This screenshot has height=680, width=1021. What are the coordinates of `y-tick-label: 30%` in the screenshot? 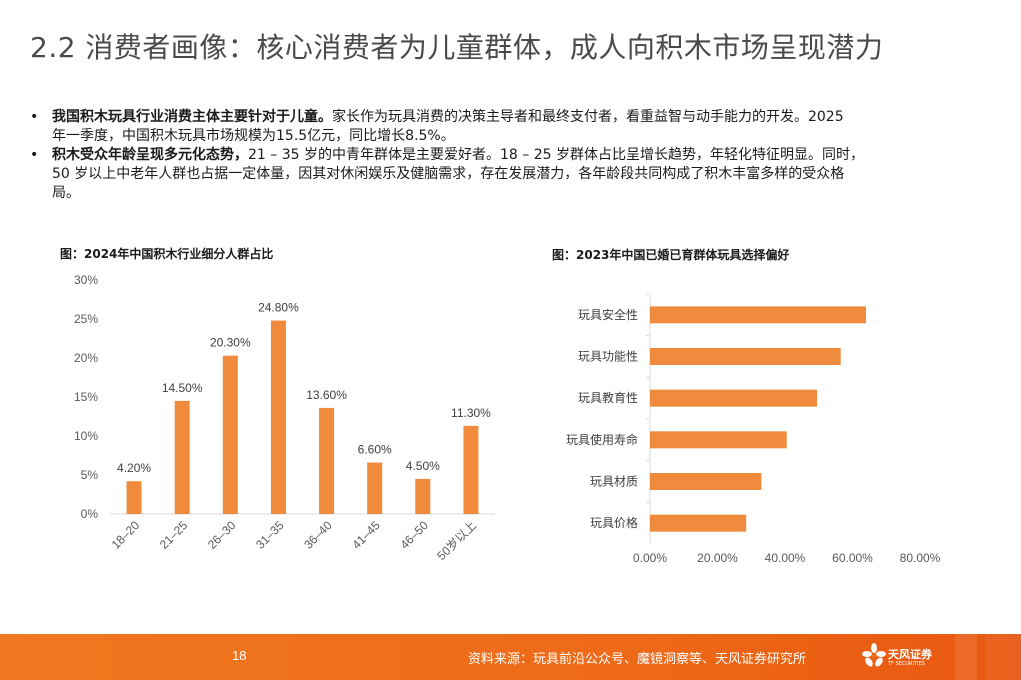 It's located at (86, 280).